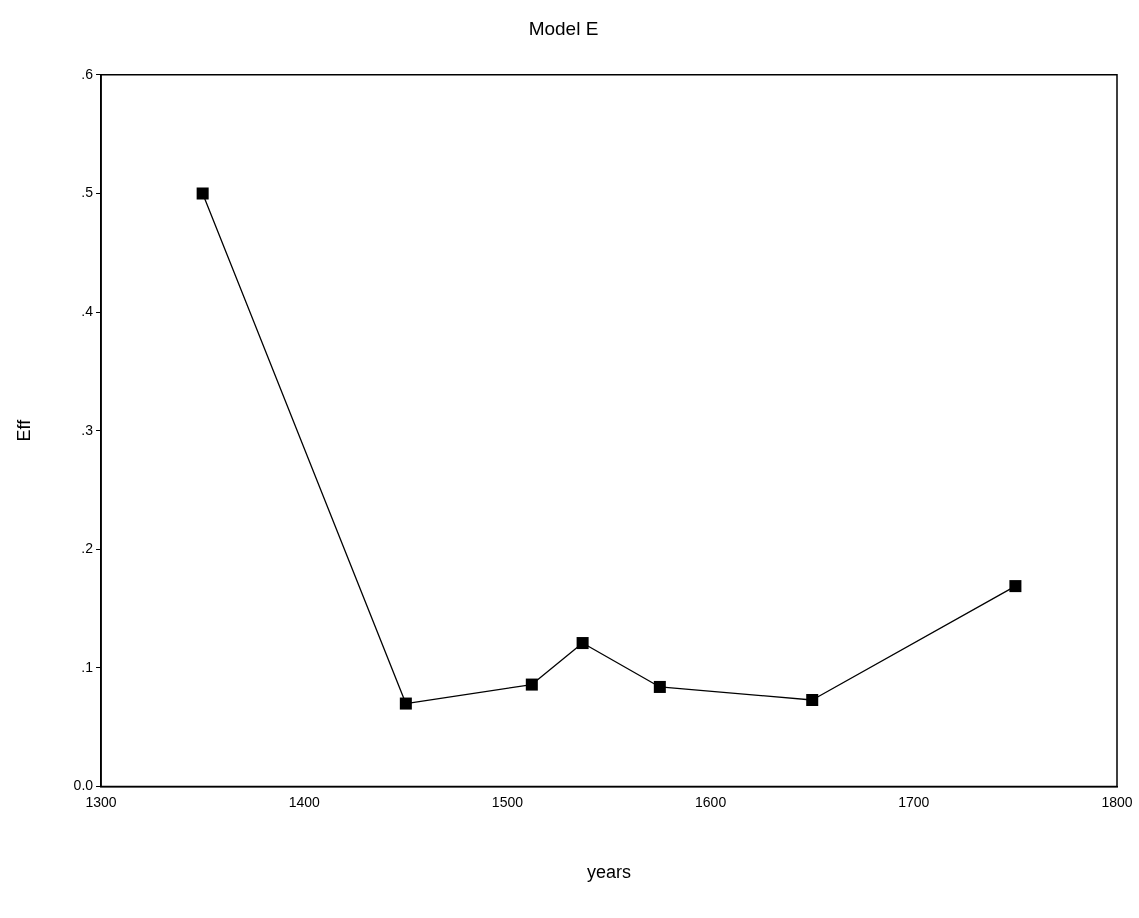 The height and width of the screenshot is (918, 1139). What do you see at coordinates (87, 666) in the screenshot?
I see `y-tick-label: .1` at bounding box center [87, 666].